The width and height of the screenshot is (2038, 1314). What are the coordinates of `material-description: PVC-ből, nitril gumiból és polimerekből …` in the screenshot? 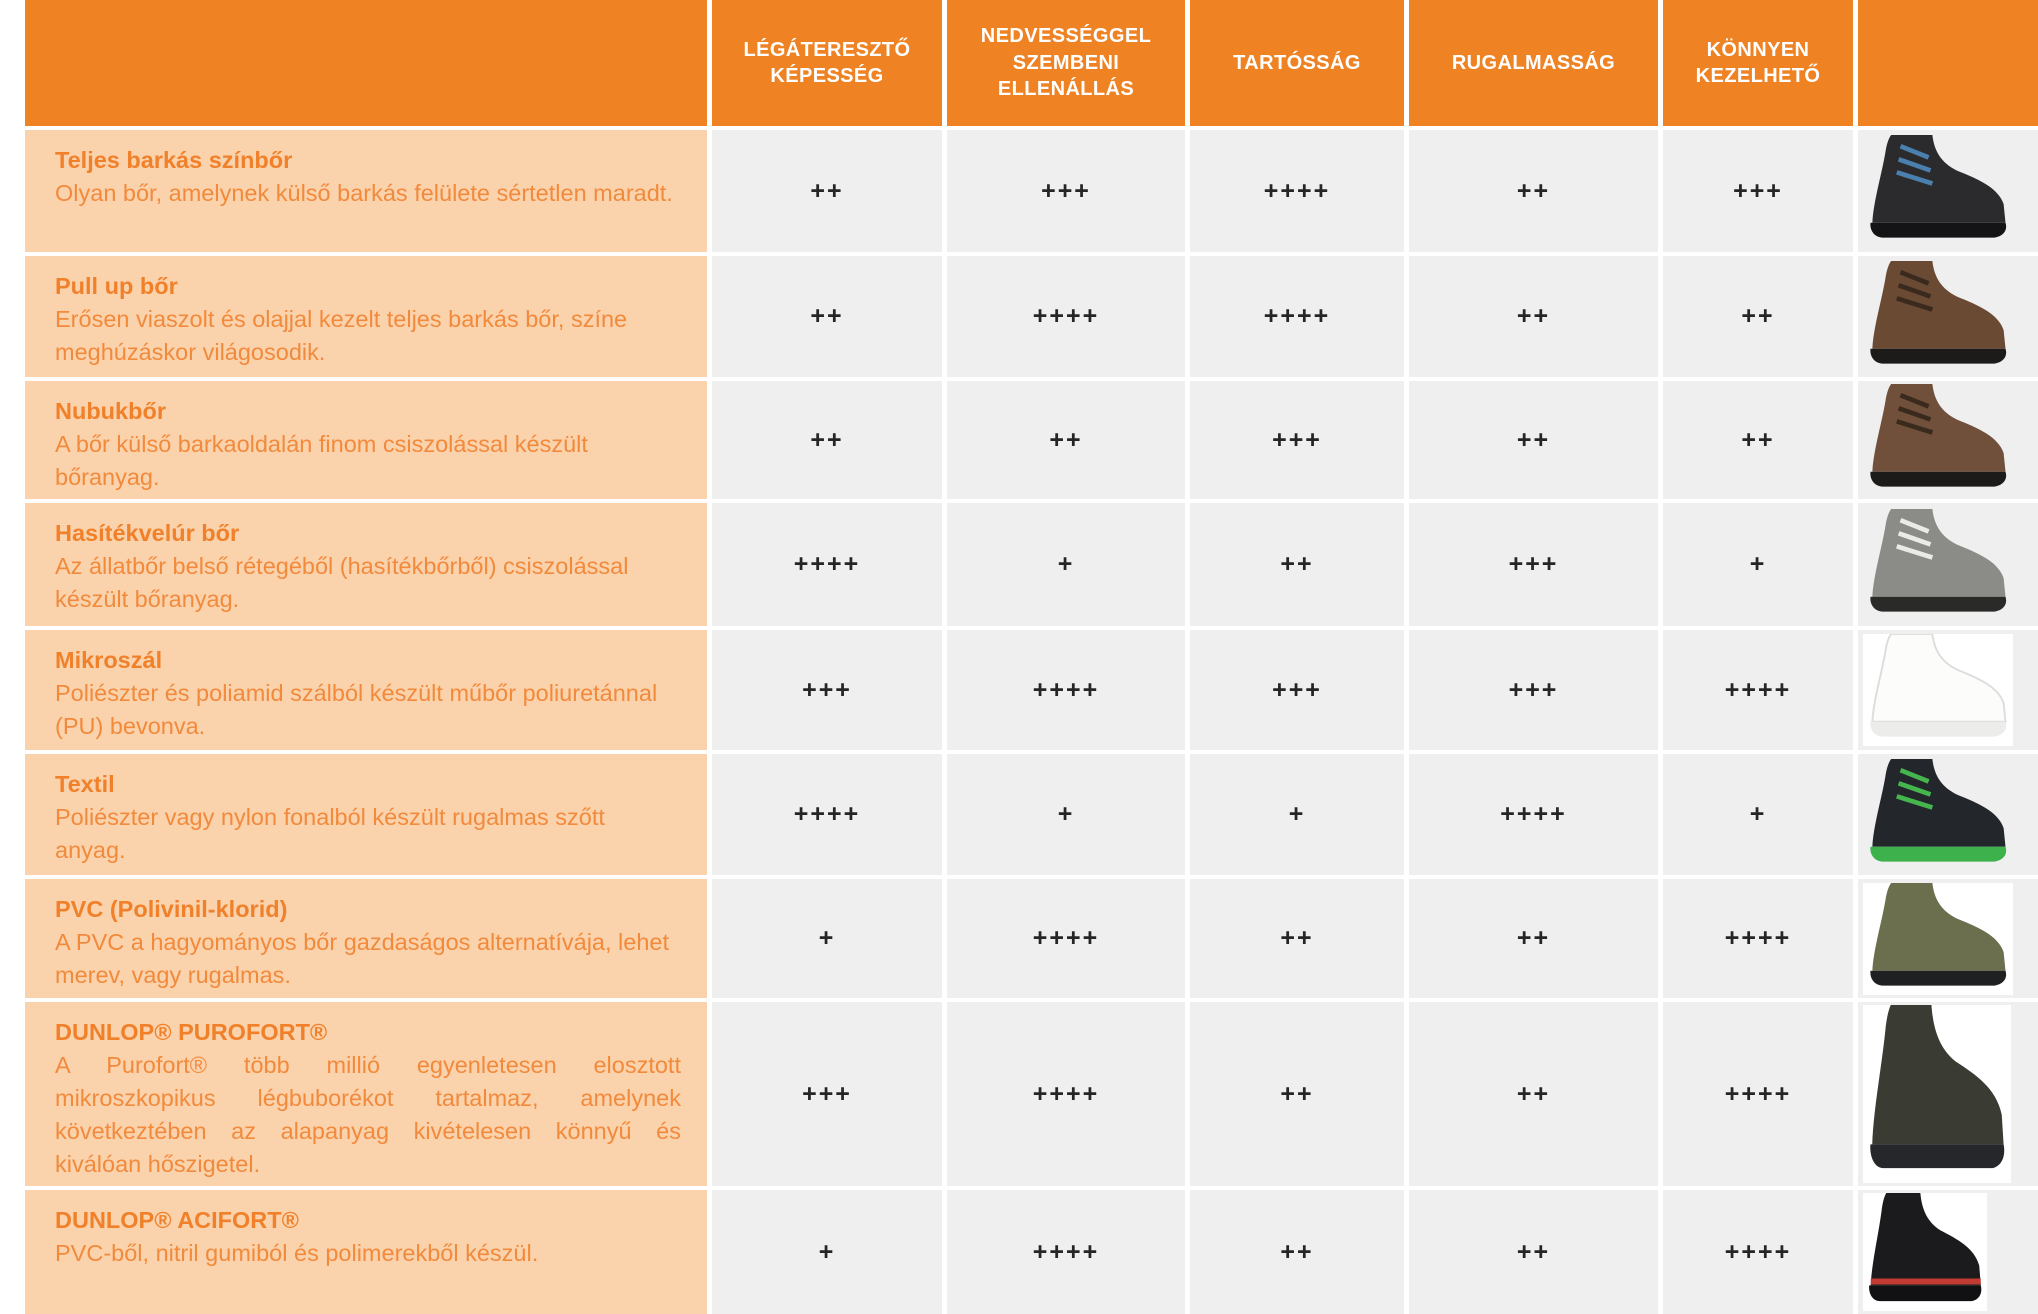 It's located at (297, 1253).